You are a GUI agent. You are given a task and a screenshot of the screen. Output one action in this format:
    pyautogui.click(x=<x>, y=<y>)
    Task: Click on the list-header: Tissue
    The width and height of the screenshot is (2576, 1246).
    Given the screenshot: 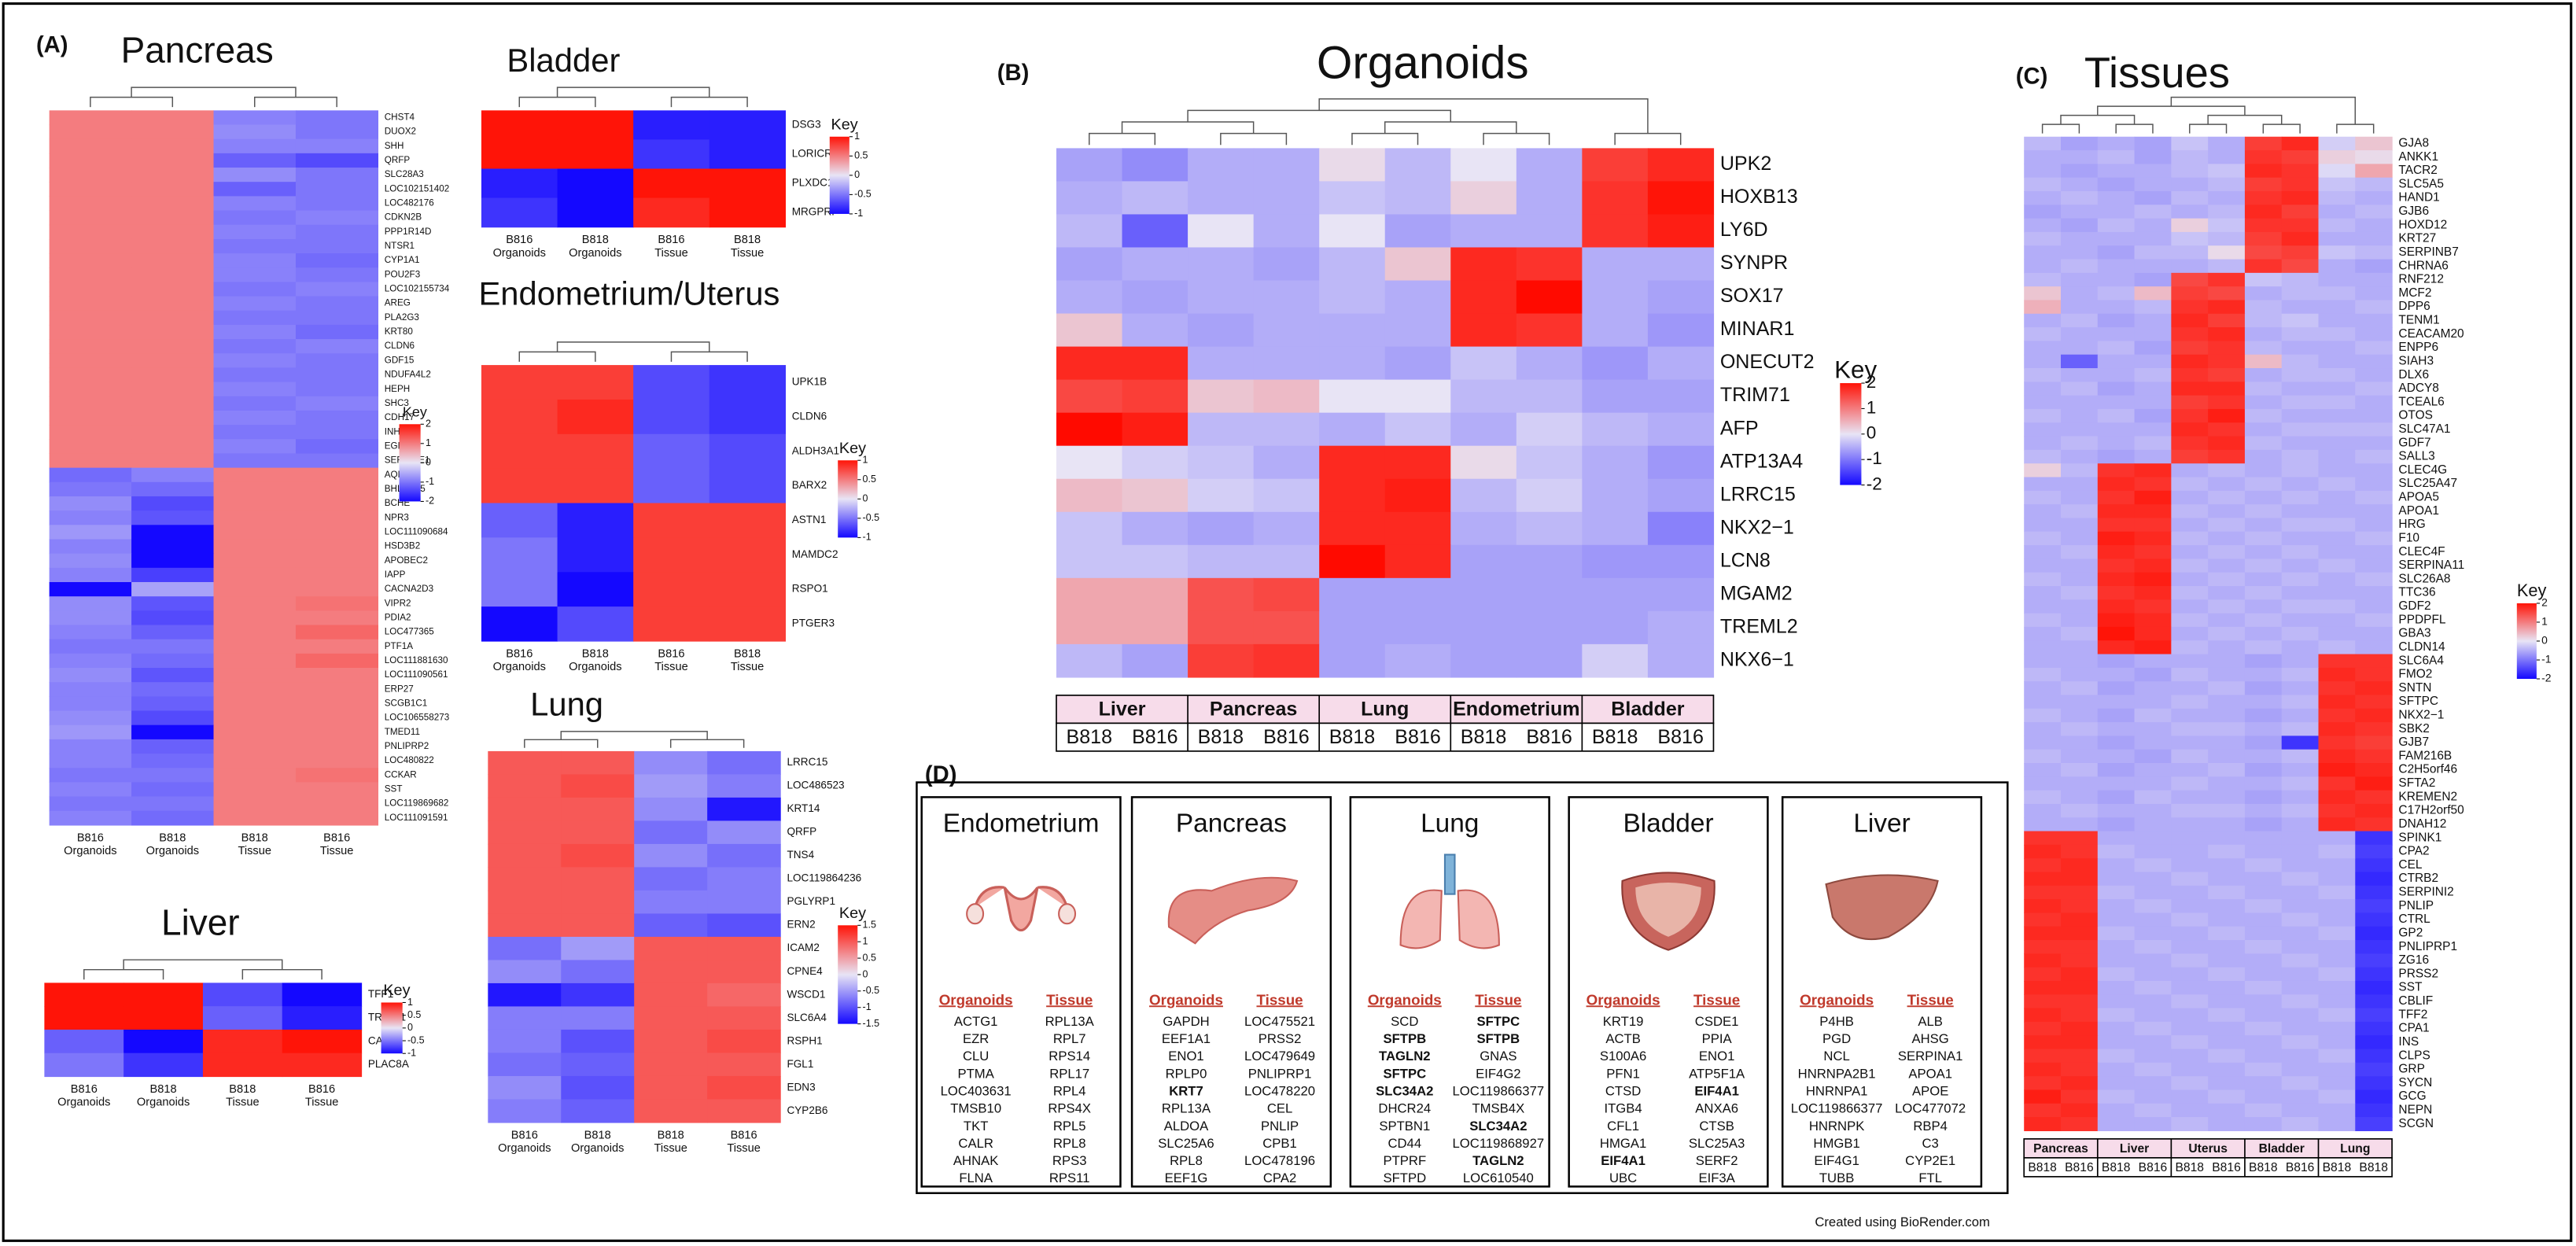 What is the action you would take?
    pyautogui.click(x=1069, y=1000)
    